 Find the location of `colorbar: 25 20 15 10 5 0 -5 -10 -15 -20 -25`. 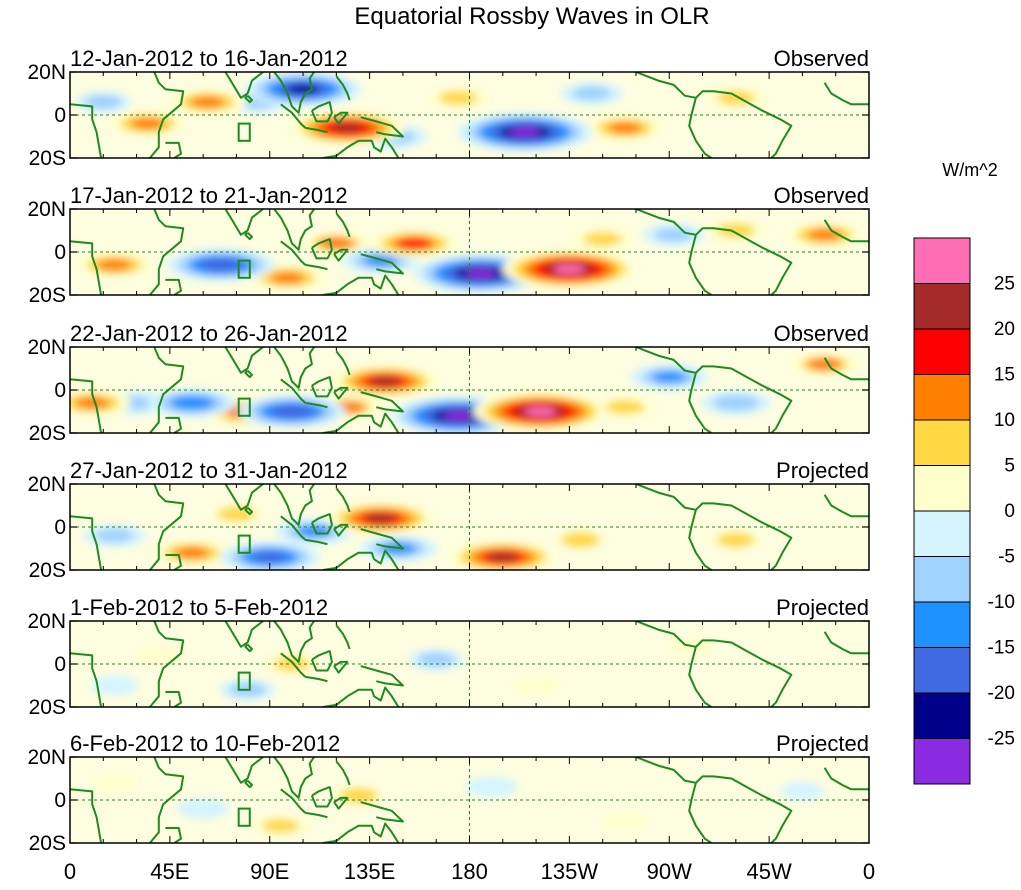

colorbar: 25 20 15 10 5 0 -5 -10 -15 -20 -25 is located at coordinates (964, 511).